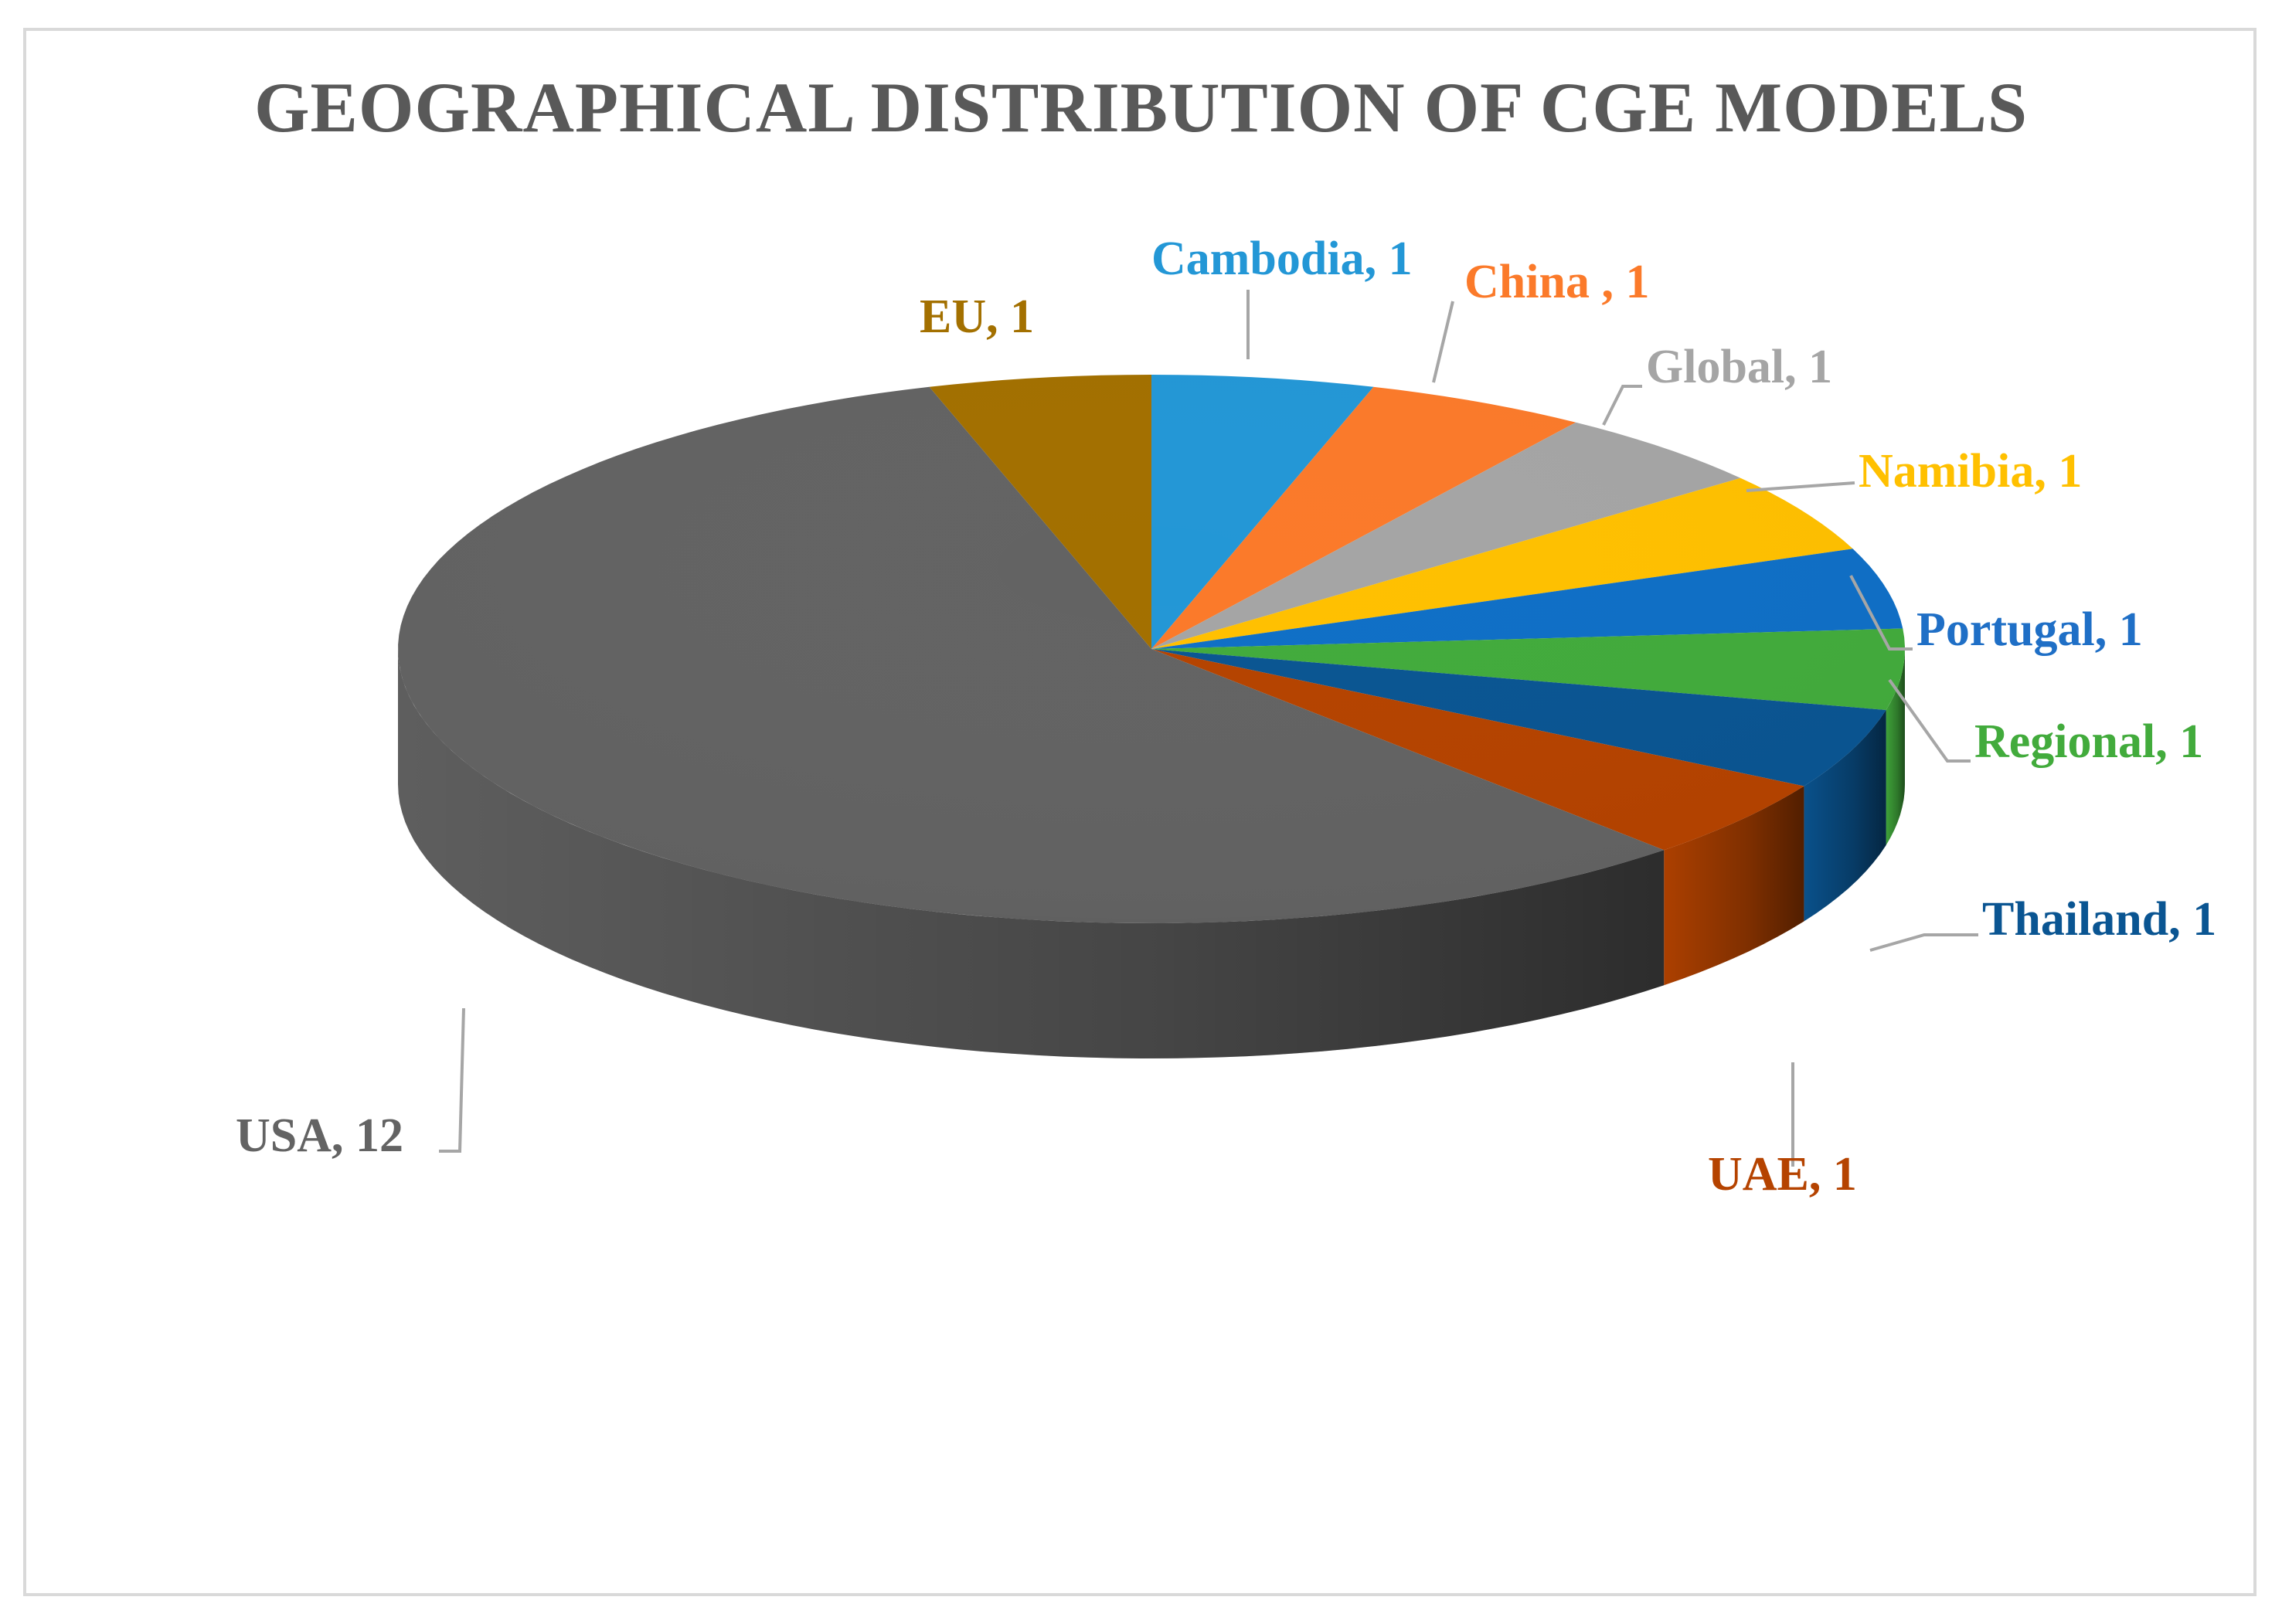 This screenshot has height=1624, width=2282. Describe the element at coordinates (1845, 816) in the screenshot. I see `pie-side-shade-thailand` at that location.